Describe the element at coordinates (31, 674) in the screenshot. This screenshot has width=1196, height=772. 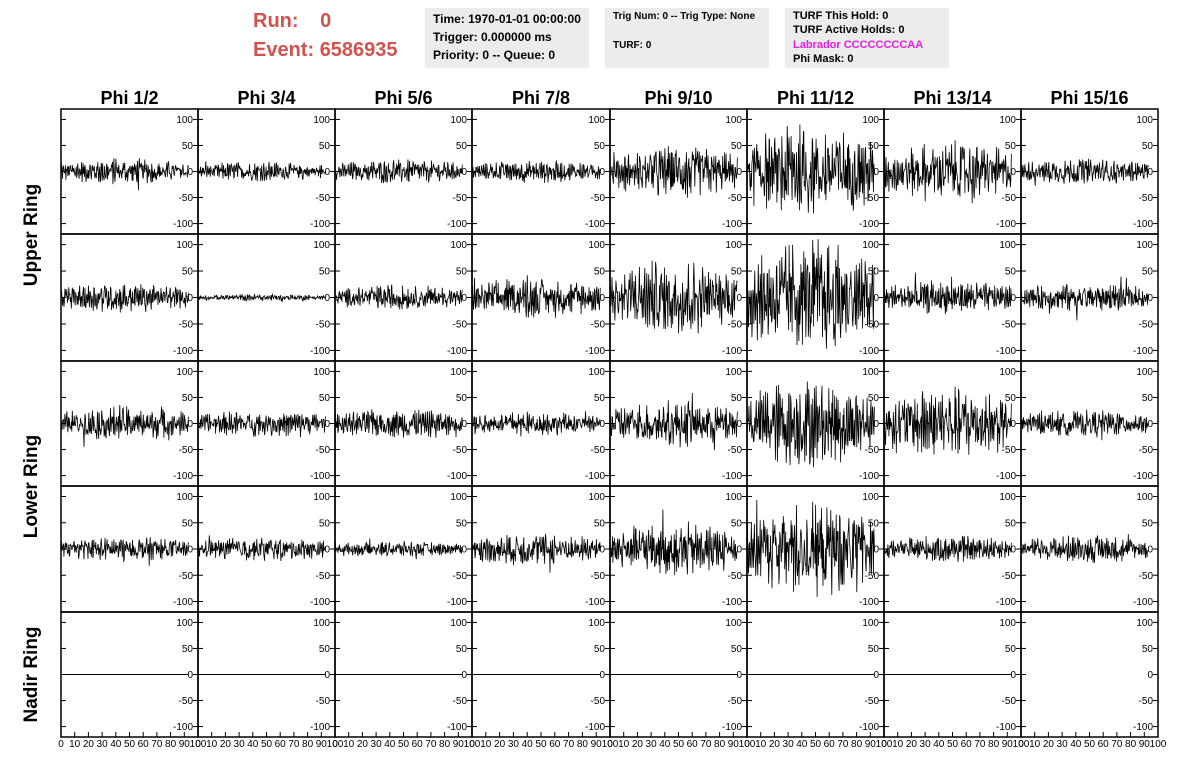
I see `ring-label: Nadir Ring` at that location.